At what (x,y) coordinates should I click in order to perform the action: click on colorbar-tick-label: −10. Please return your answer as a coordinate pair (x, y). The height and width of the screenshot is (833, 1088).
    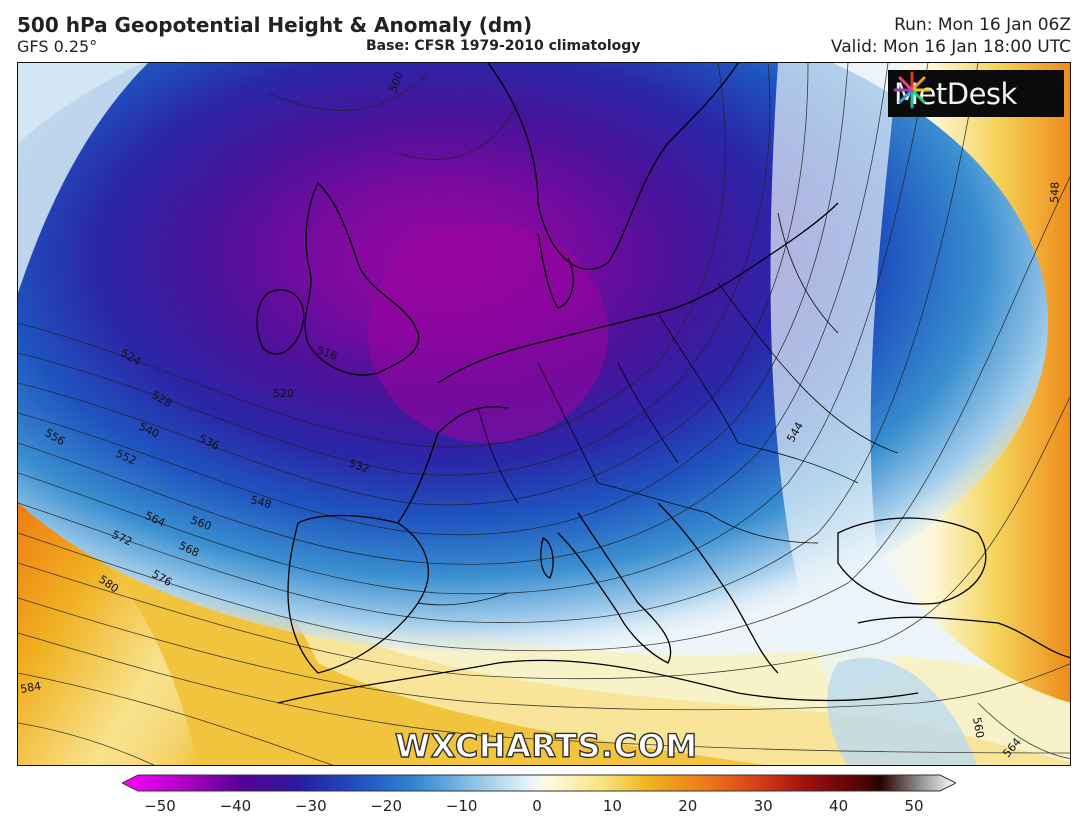
    Looking at the image, I should click on (461, 806).